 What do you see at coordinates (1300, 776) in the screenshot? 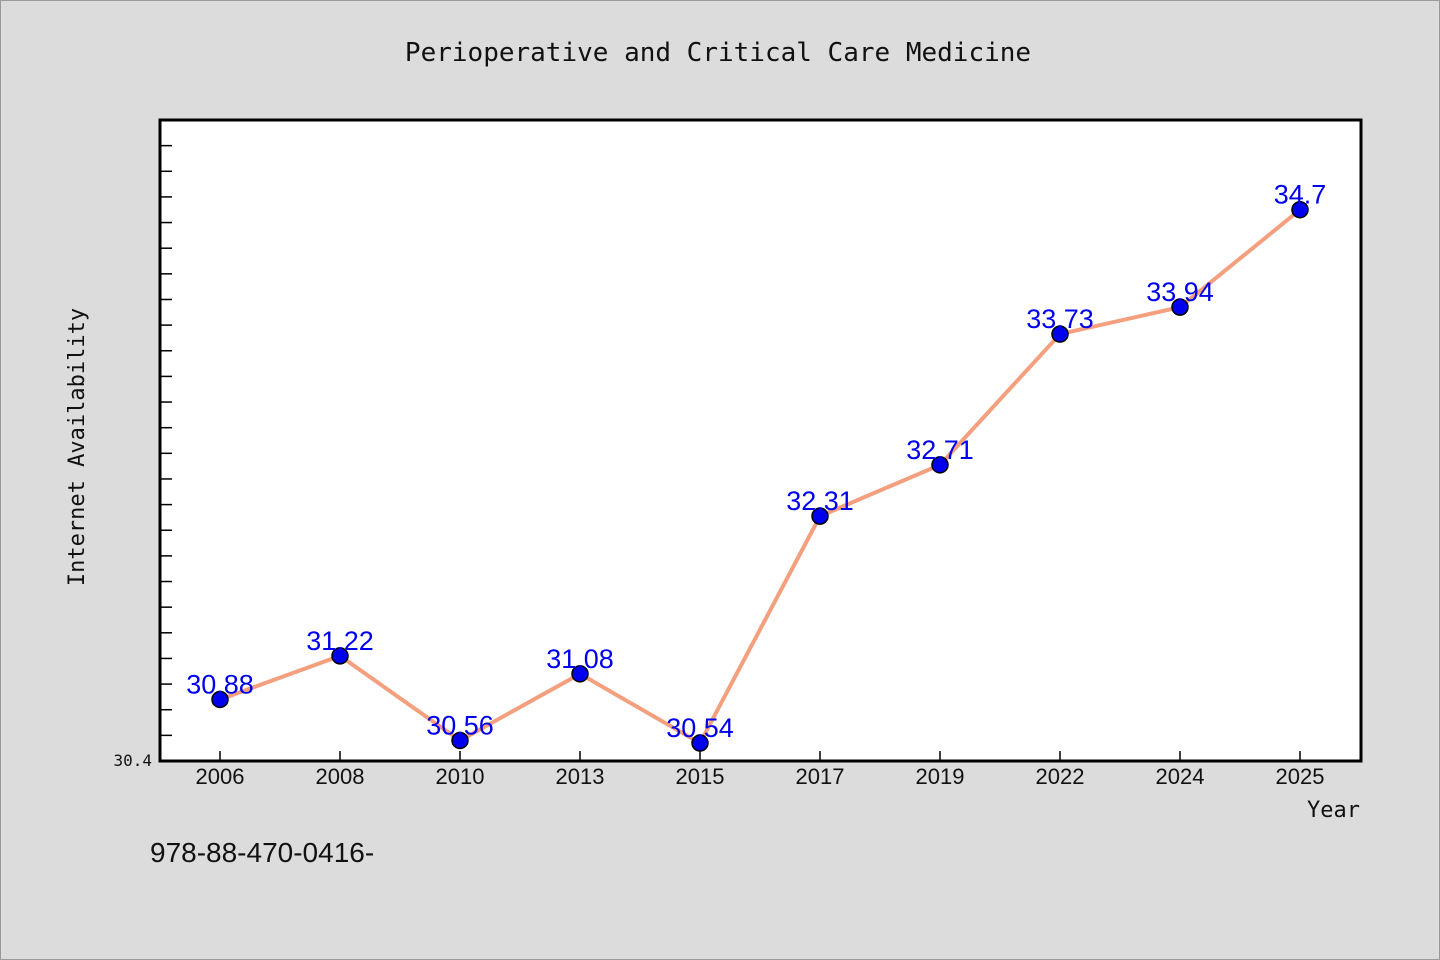
I see `x-tick-label: 2025` at bounding box center [1300, 776].